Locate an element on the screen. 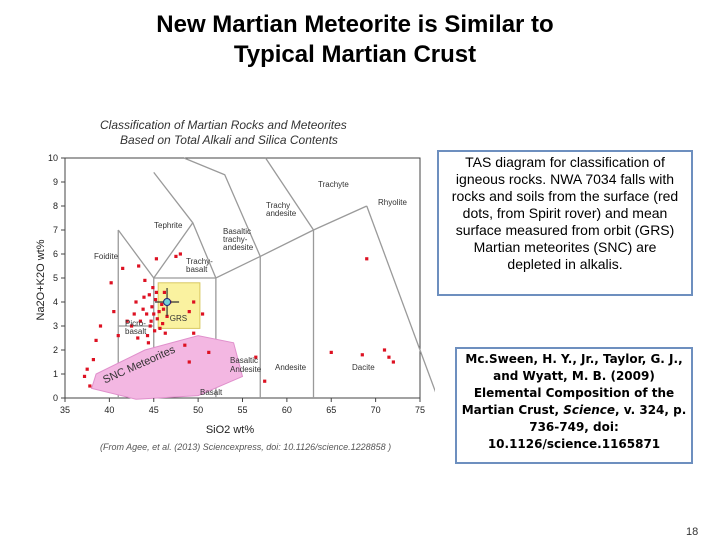  page-number: 18 is located at coordinates (692, 532).